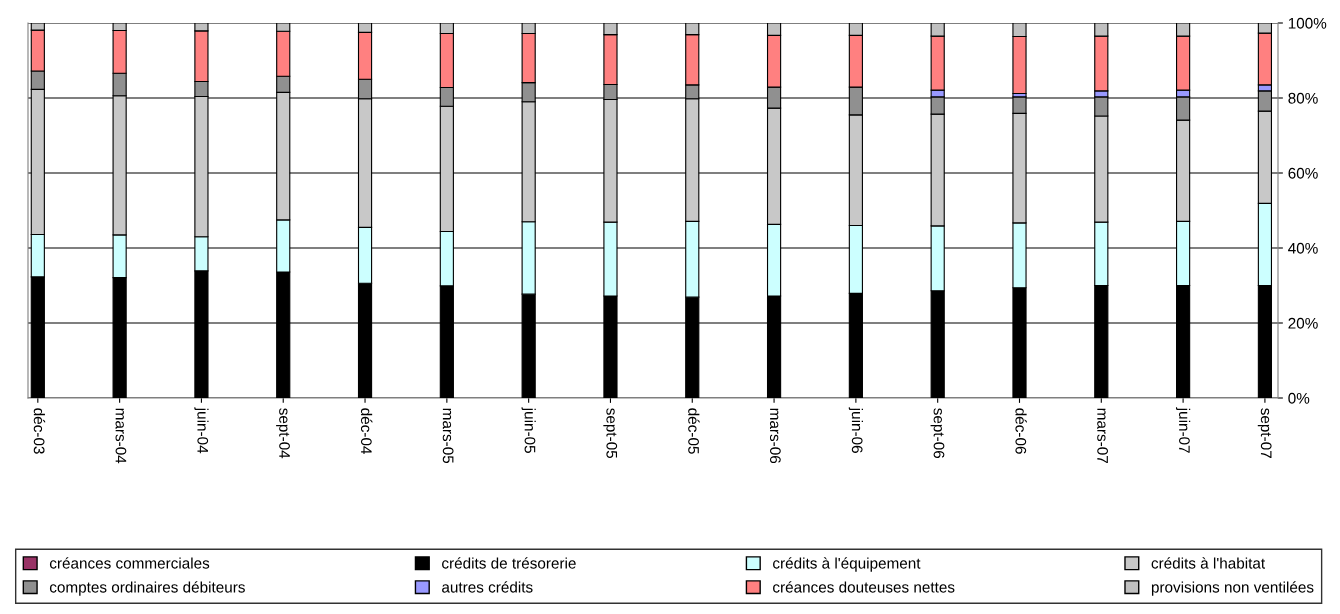 This screenshot has width=1340, height=614. Describe the element at coordinates (201, 430) in the screenshot. I see `x-tick-label: juin-04` at that location.